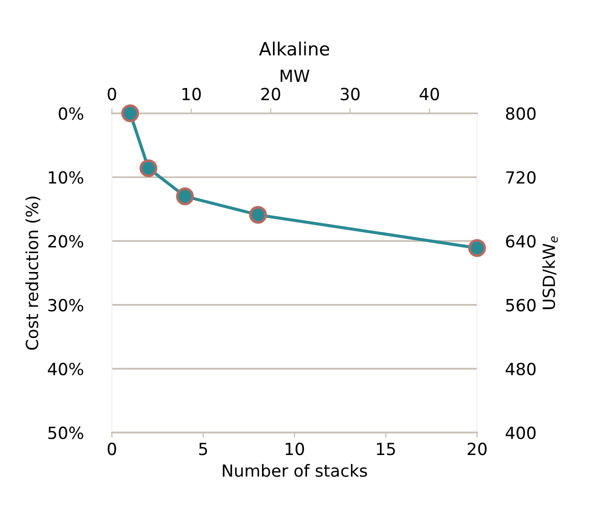  What do you see at coordinates (203, 449) in the screenshot?
I see `x-tick-label: 5` at bounding box center [203, 449].